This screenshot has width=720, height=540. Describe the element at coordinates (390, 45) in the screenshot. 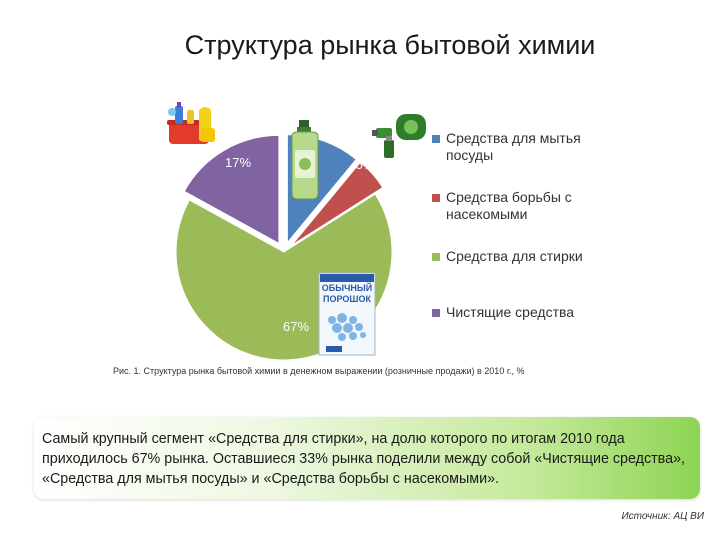

I see `page-title: Структура рынка бытовой химии` at that location.